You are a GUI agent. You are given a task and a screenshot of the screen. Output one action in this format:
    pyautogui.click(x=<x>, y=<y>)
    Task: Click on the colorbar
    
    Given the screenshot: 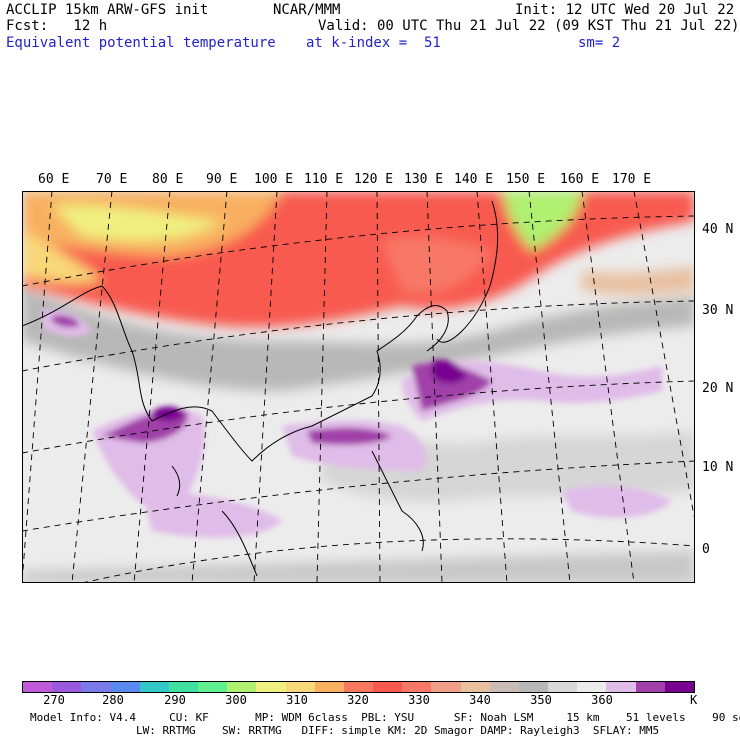 What is the action you would take?
    pyautogui.click(x=358, y=687)
    